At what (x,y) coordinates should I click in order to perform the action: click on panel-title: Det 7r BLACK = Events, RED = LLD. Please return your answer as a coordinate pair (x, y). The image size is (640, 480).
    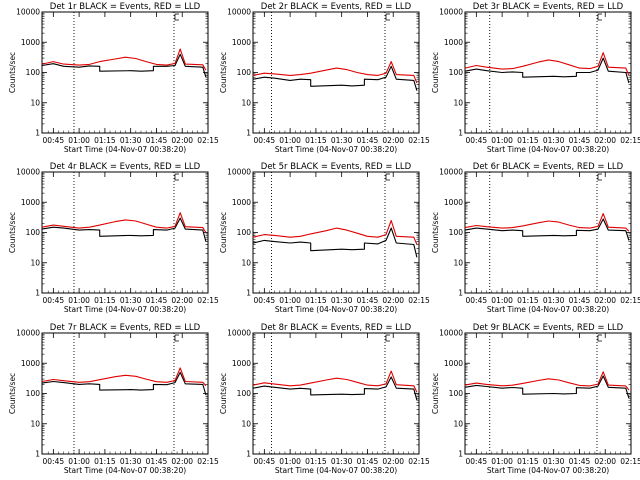
    Looking at the image, I should click on (125, 328).